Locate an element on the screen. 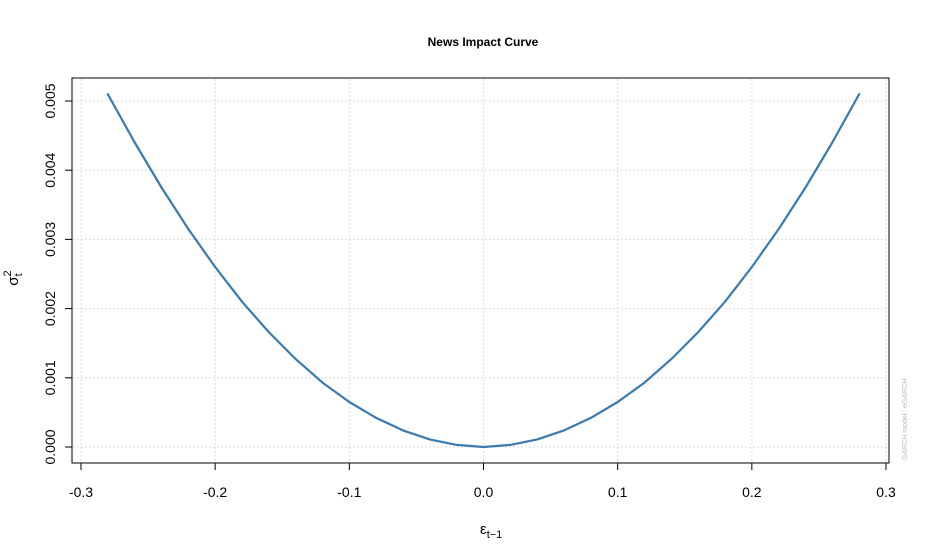 This screenshot has width=930, height=560. watermark-group: GARCH model : eGARCH is located at coordinates (905, 419).